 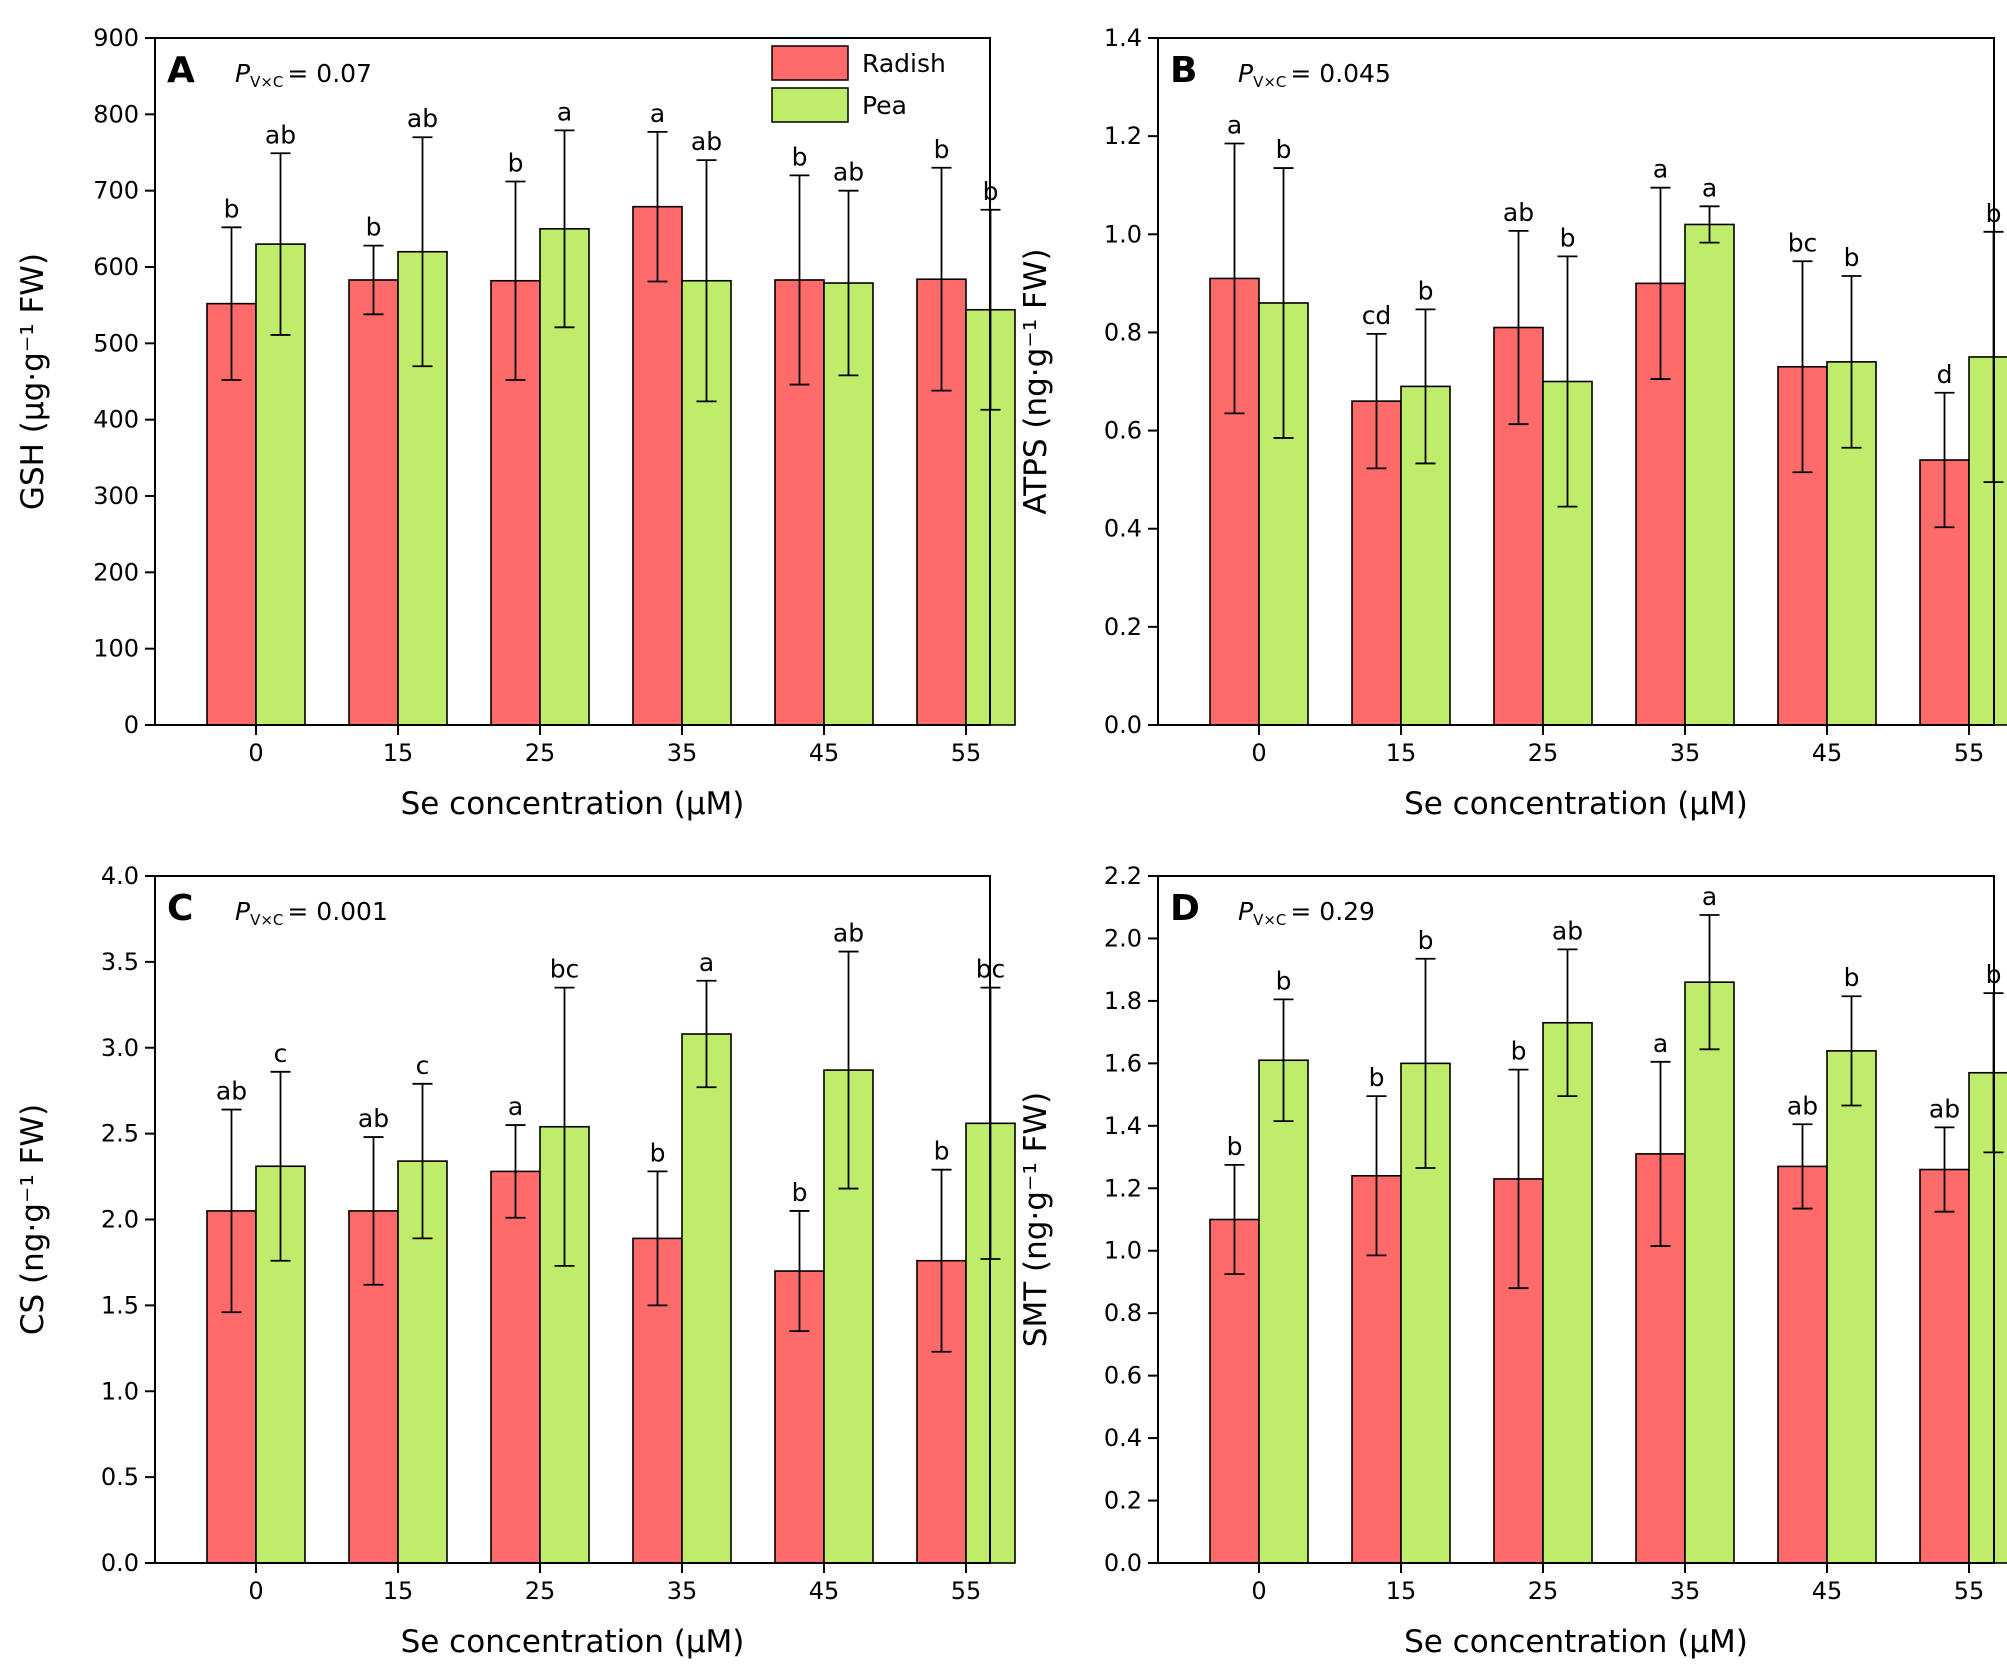 What do you see at coordinates (33, 381) in the screenshot?
I see `y-axis-label: GSH (μg·g⁻¹ FW)` at bounding box center [33, 381].